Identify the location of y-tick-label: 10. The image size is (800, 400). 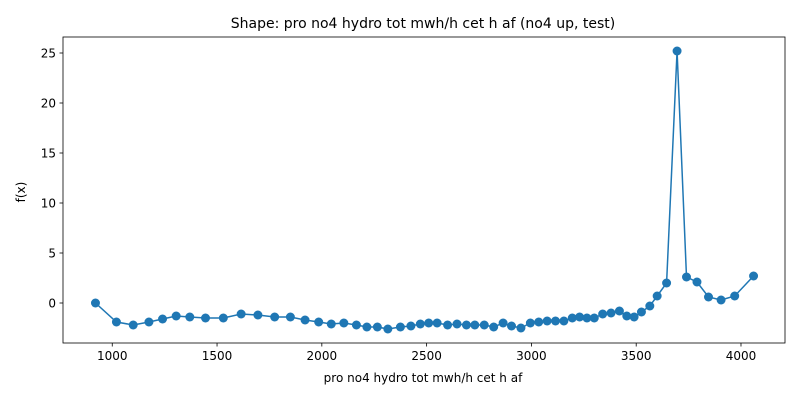
(48, 204).